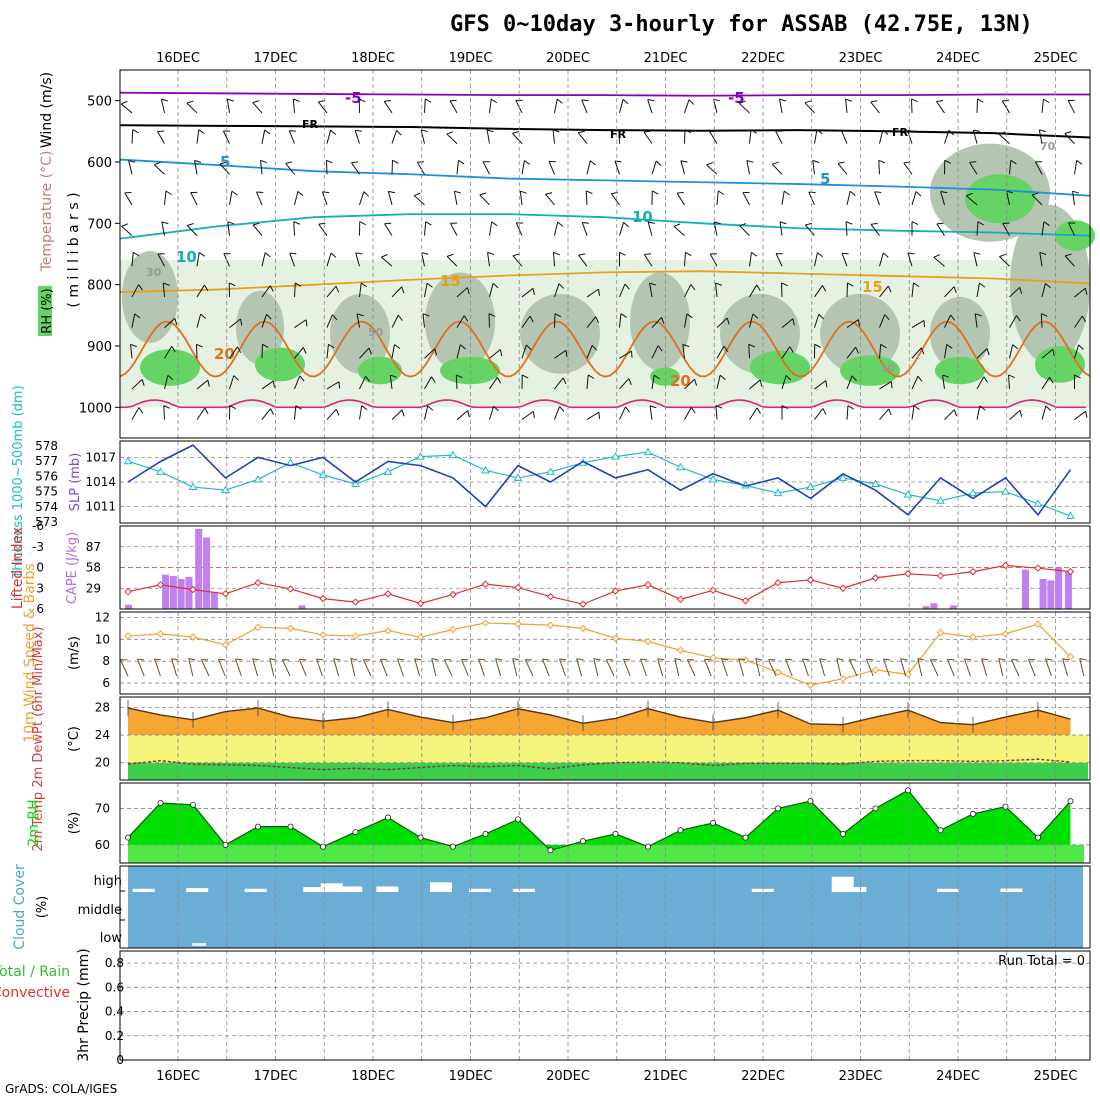 This screenshot has width=1100, height=1100. What do you see at coordinates (608, 771) in the screenshot?
I see `temp-band-cool` at bounding box center [608, 771].